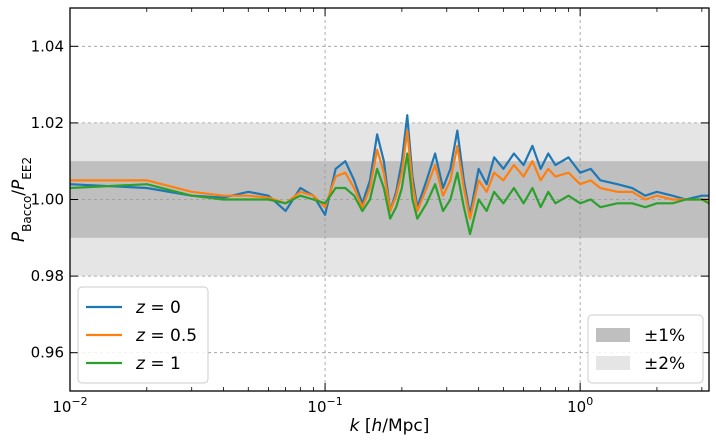 The height and width of the screenshot is (443, 716). Describe the element at coordinates (47, 46) in the screenshot. I see `y-tick-label: 1.04` at that location.